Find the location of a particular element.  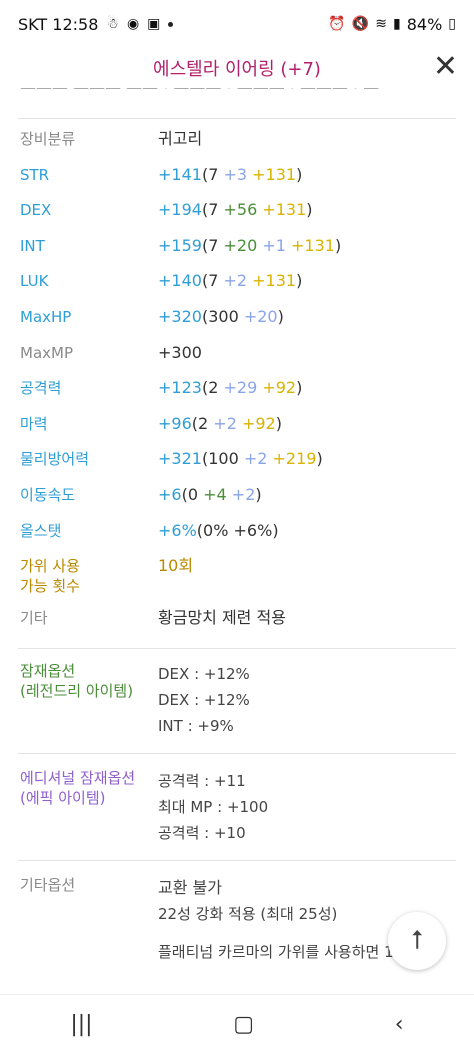

additional-line: 공격력 : +11 is located at coordinates (202, 780).